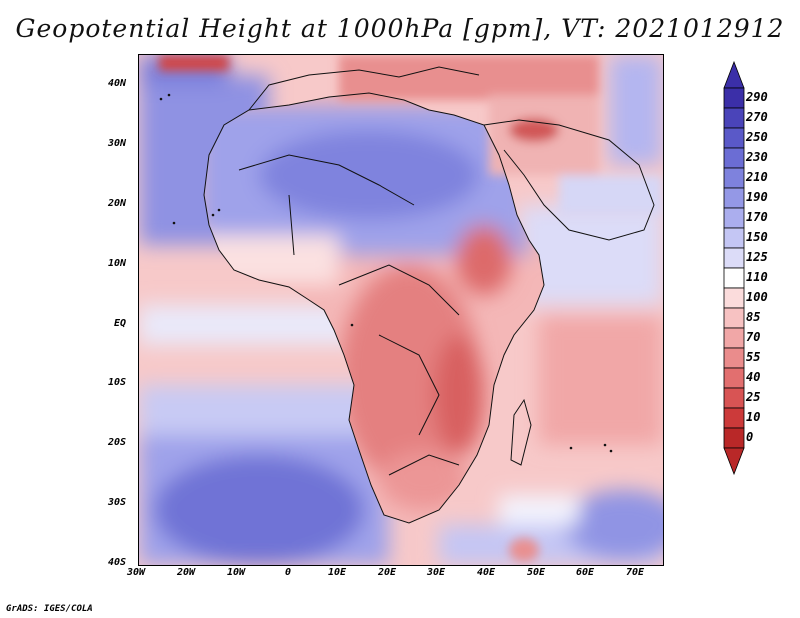  Describe the element at coordinates (753, 357) in the screenshot. I see `colorbar-label: 55` at that location.